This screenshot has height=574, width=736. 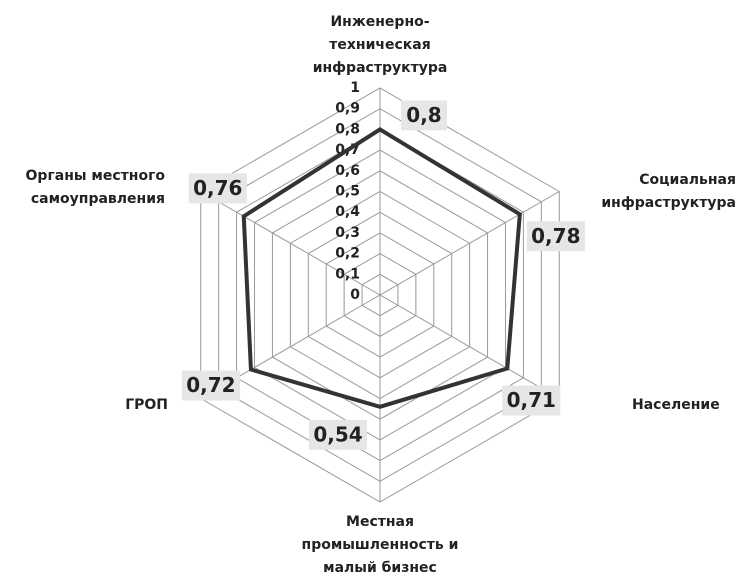 I want to click on value-label: 0,78, so click(x=555, y=236).